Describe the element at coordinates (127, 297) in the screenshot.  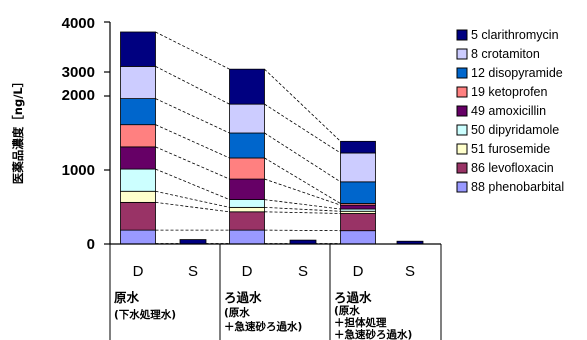
I see `group-title: 原水` at that location.